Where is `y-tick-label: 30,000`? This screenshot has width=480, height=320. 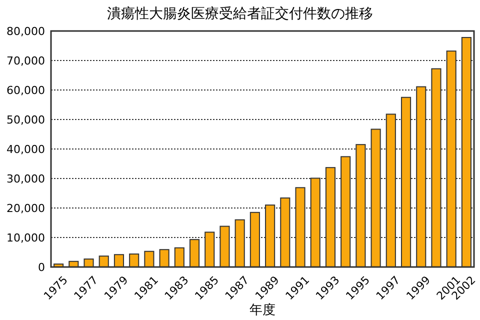 y-tick-label: 30,000 is located at coordinates (25, 179).